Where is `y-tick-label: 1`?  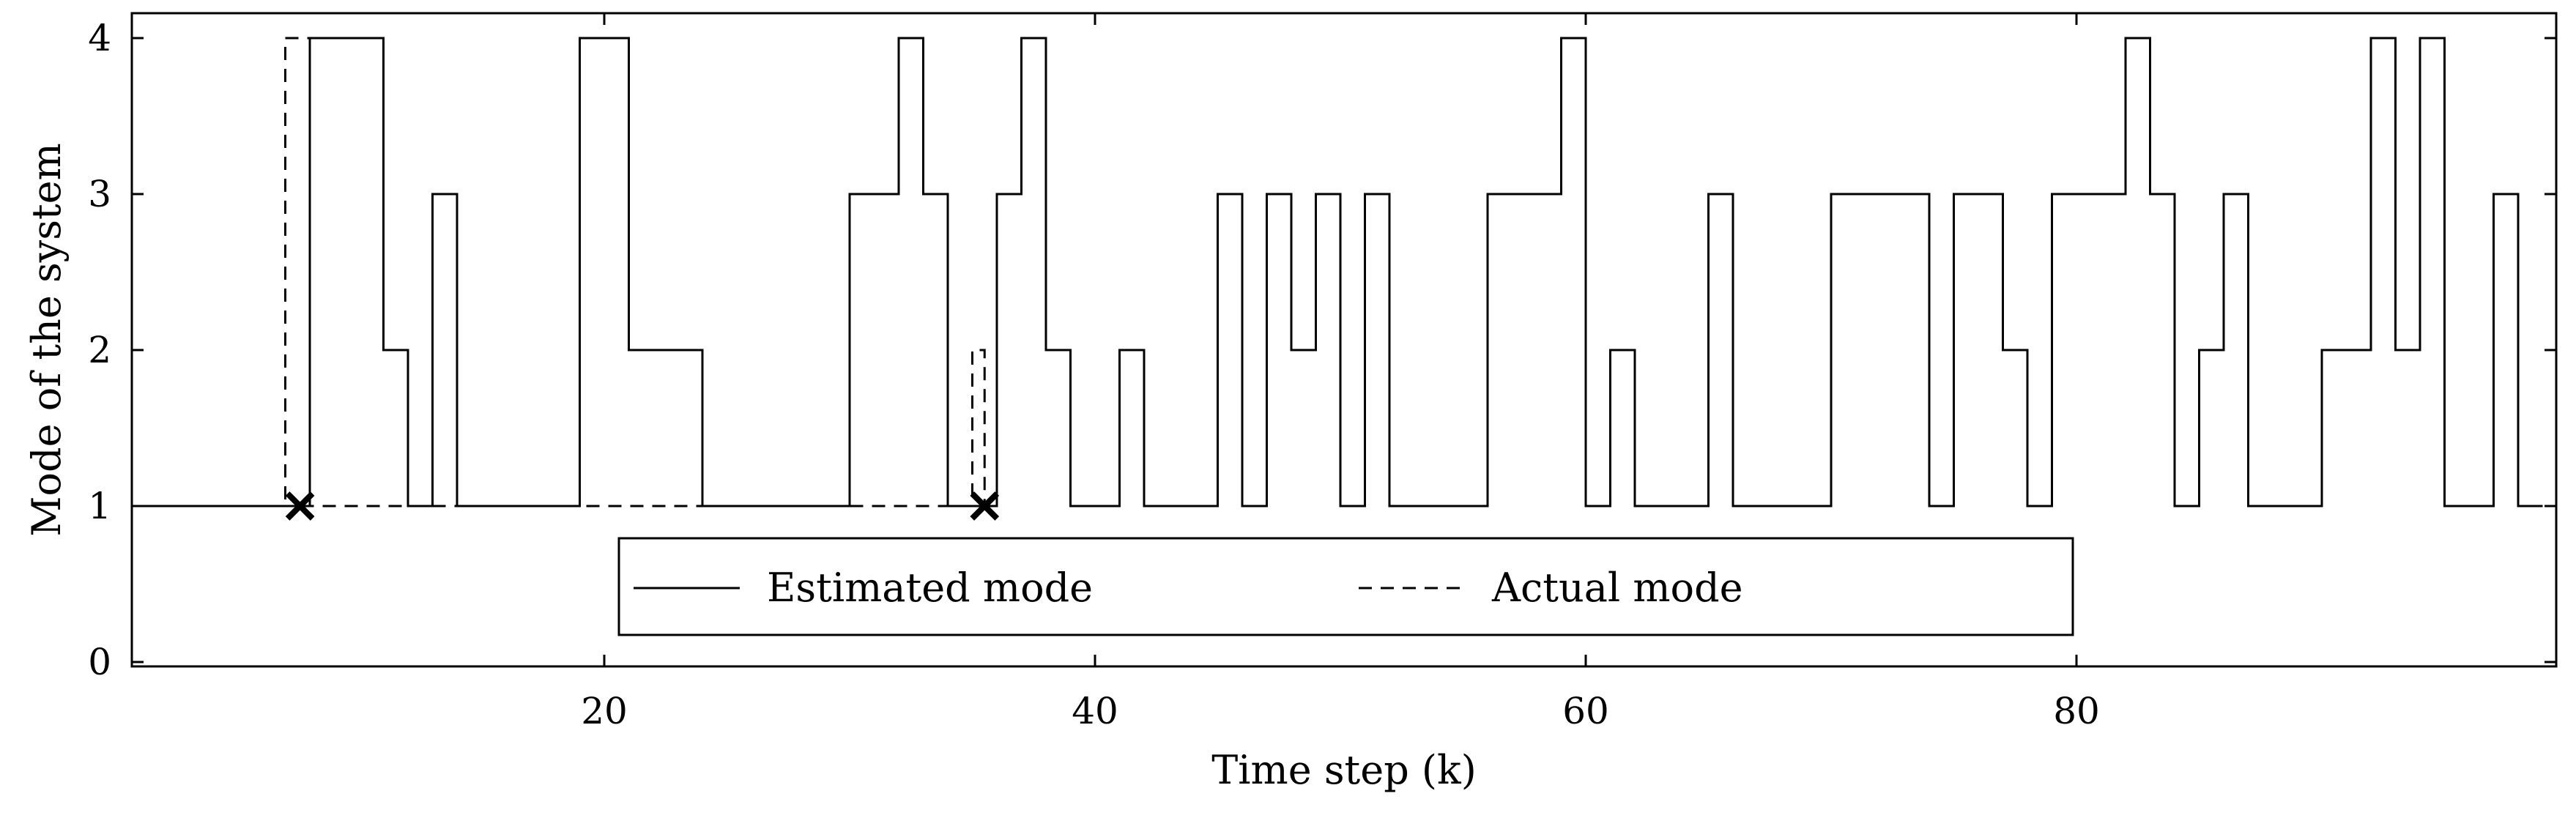 y-tick-label: 1 is located at coordinates (99, 506).